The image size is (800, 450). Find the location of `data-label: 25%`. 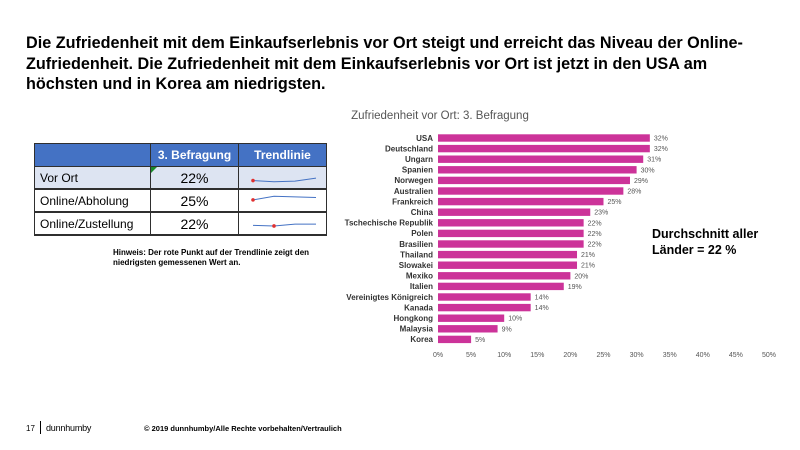

data-label: 25% is located at coordinates (615, 202).